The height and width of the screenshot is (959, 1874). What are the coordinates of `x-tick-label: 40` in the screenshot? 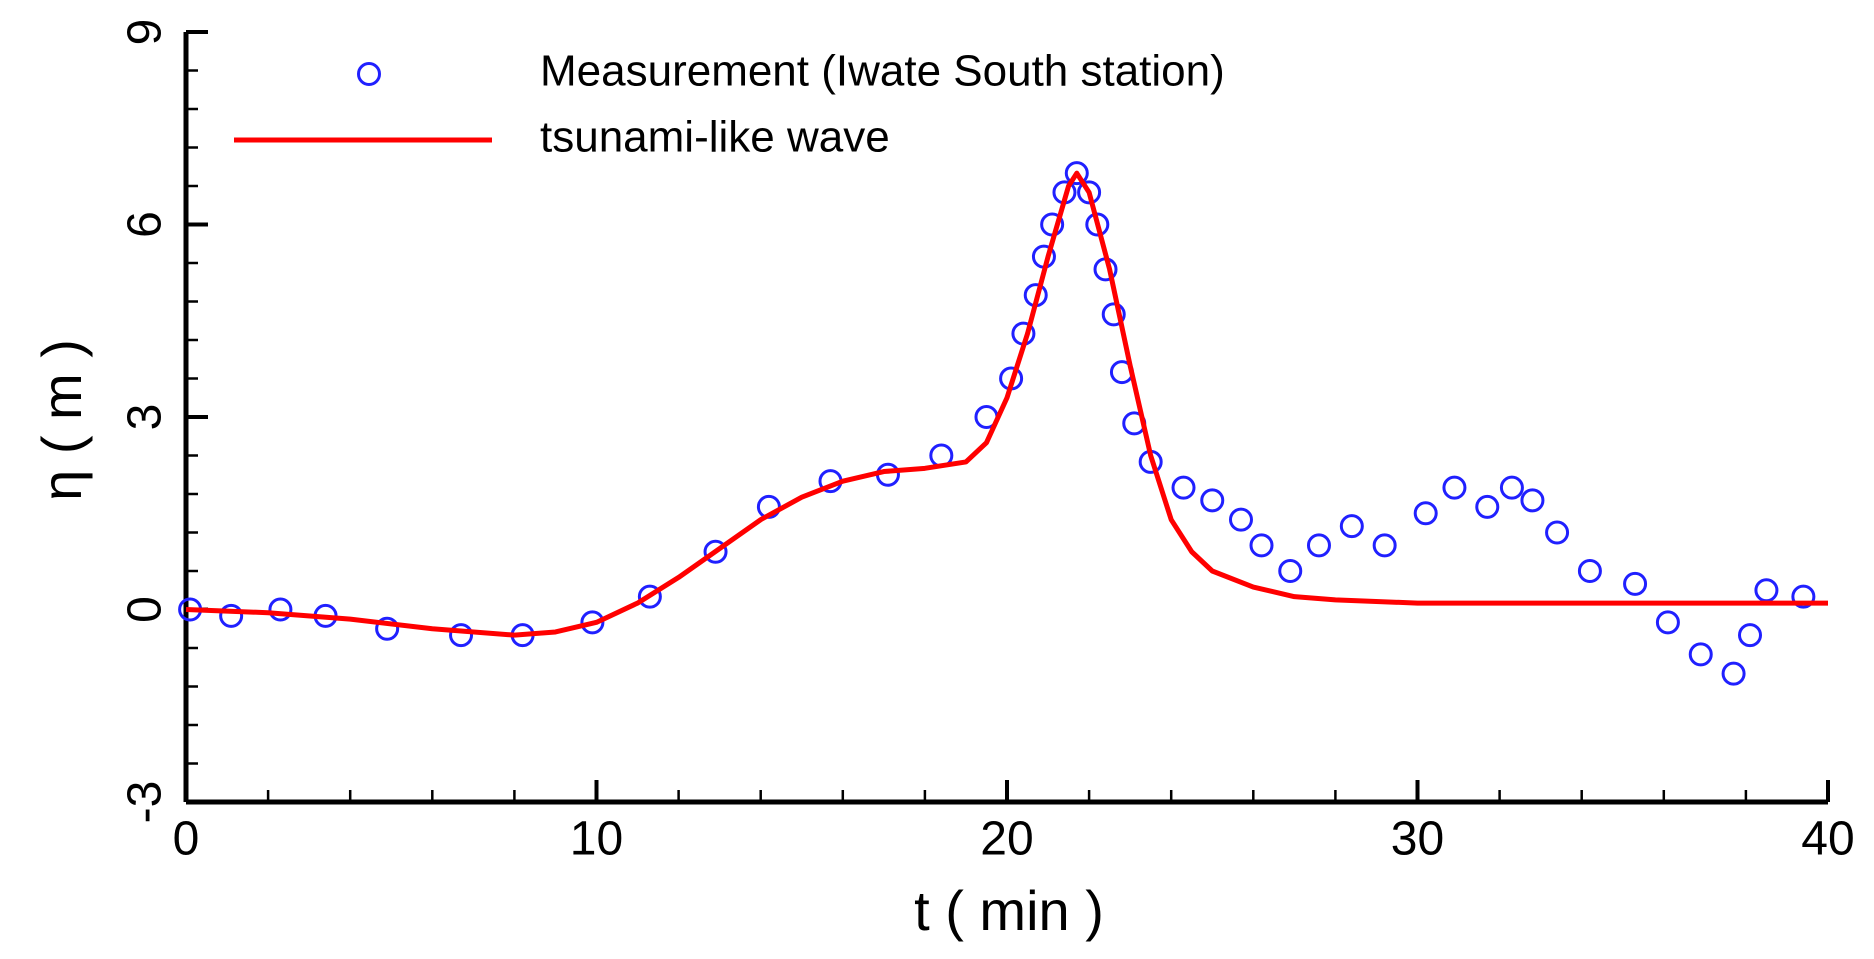 It's located at (1827, 839).